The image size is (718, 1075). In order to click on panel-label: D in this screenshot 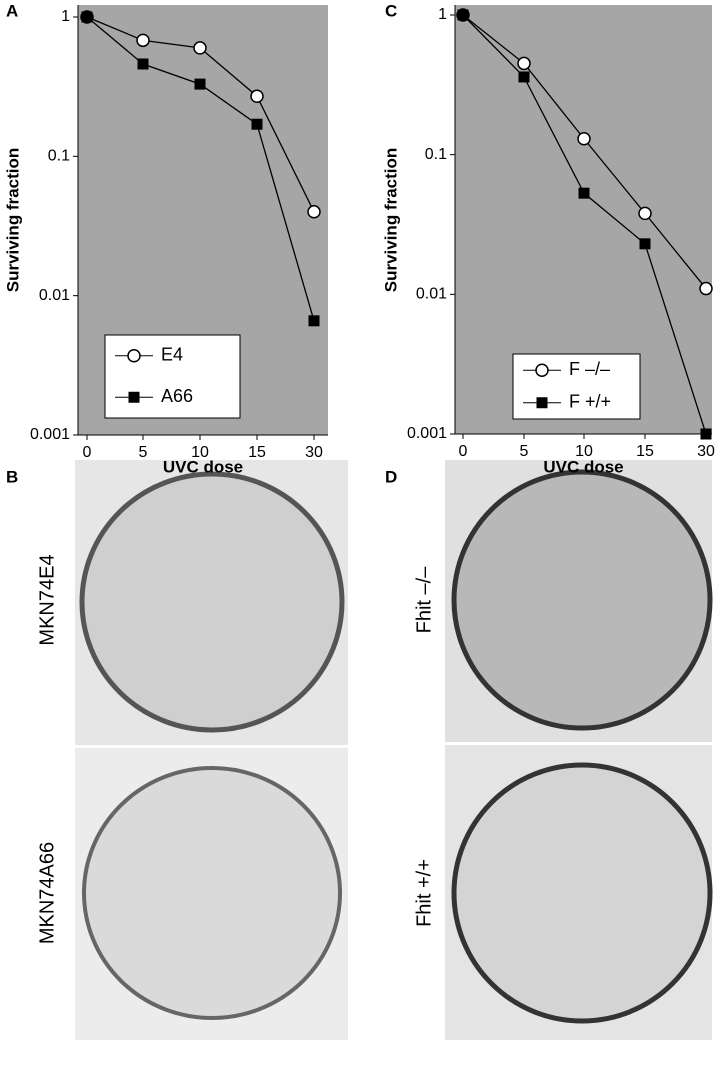, I will do `click(391, 476)`.